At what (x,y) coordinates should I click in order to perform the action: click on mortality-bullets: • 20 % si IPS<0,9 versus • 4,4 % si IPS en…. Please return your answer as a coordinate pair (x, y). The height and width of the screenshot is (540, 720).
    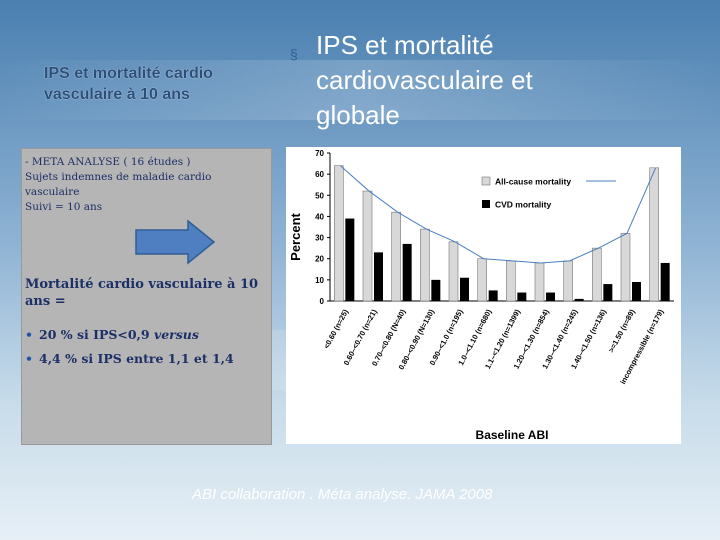
    Looking at the image, I should click on (148, 347).